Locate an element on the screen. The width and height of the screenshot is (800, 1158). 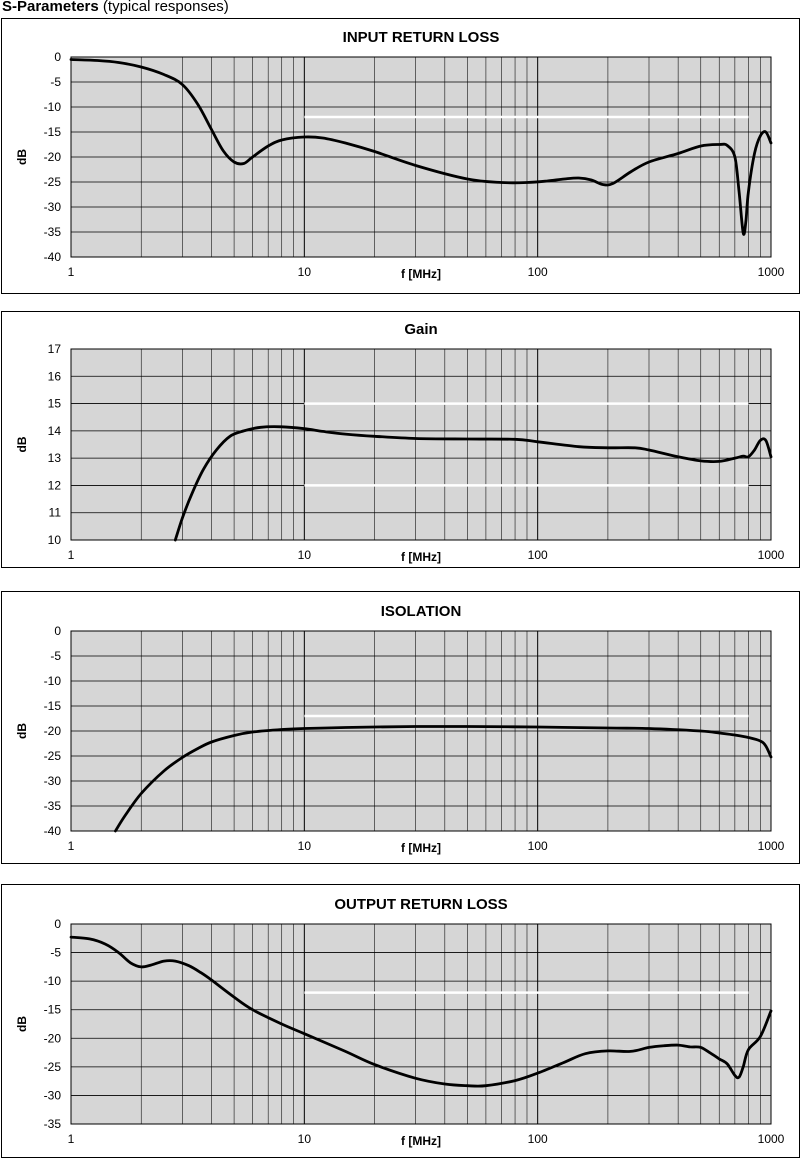
y-tick-label: 16 is located at coordinates (55, 376).